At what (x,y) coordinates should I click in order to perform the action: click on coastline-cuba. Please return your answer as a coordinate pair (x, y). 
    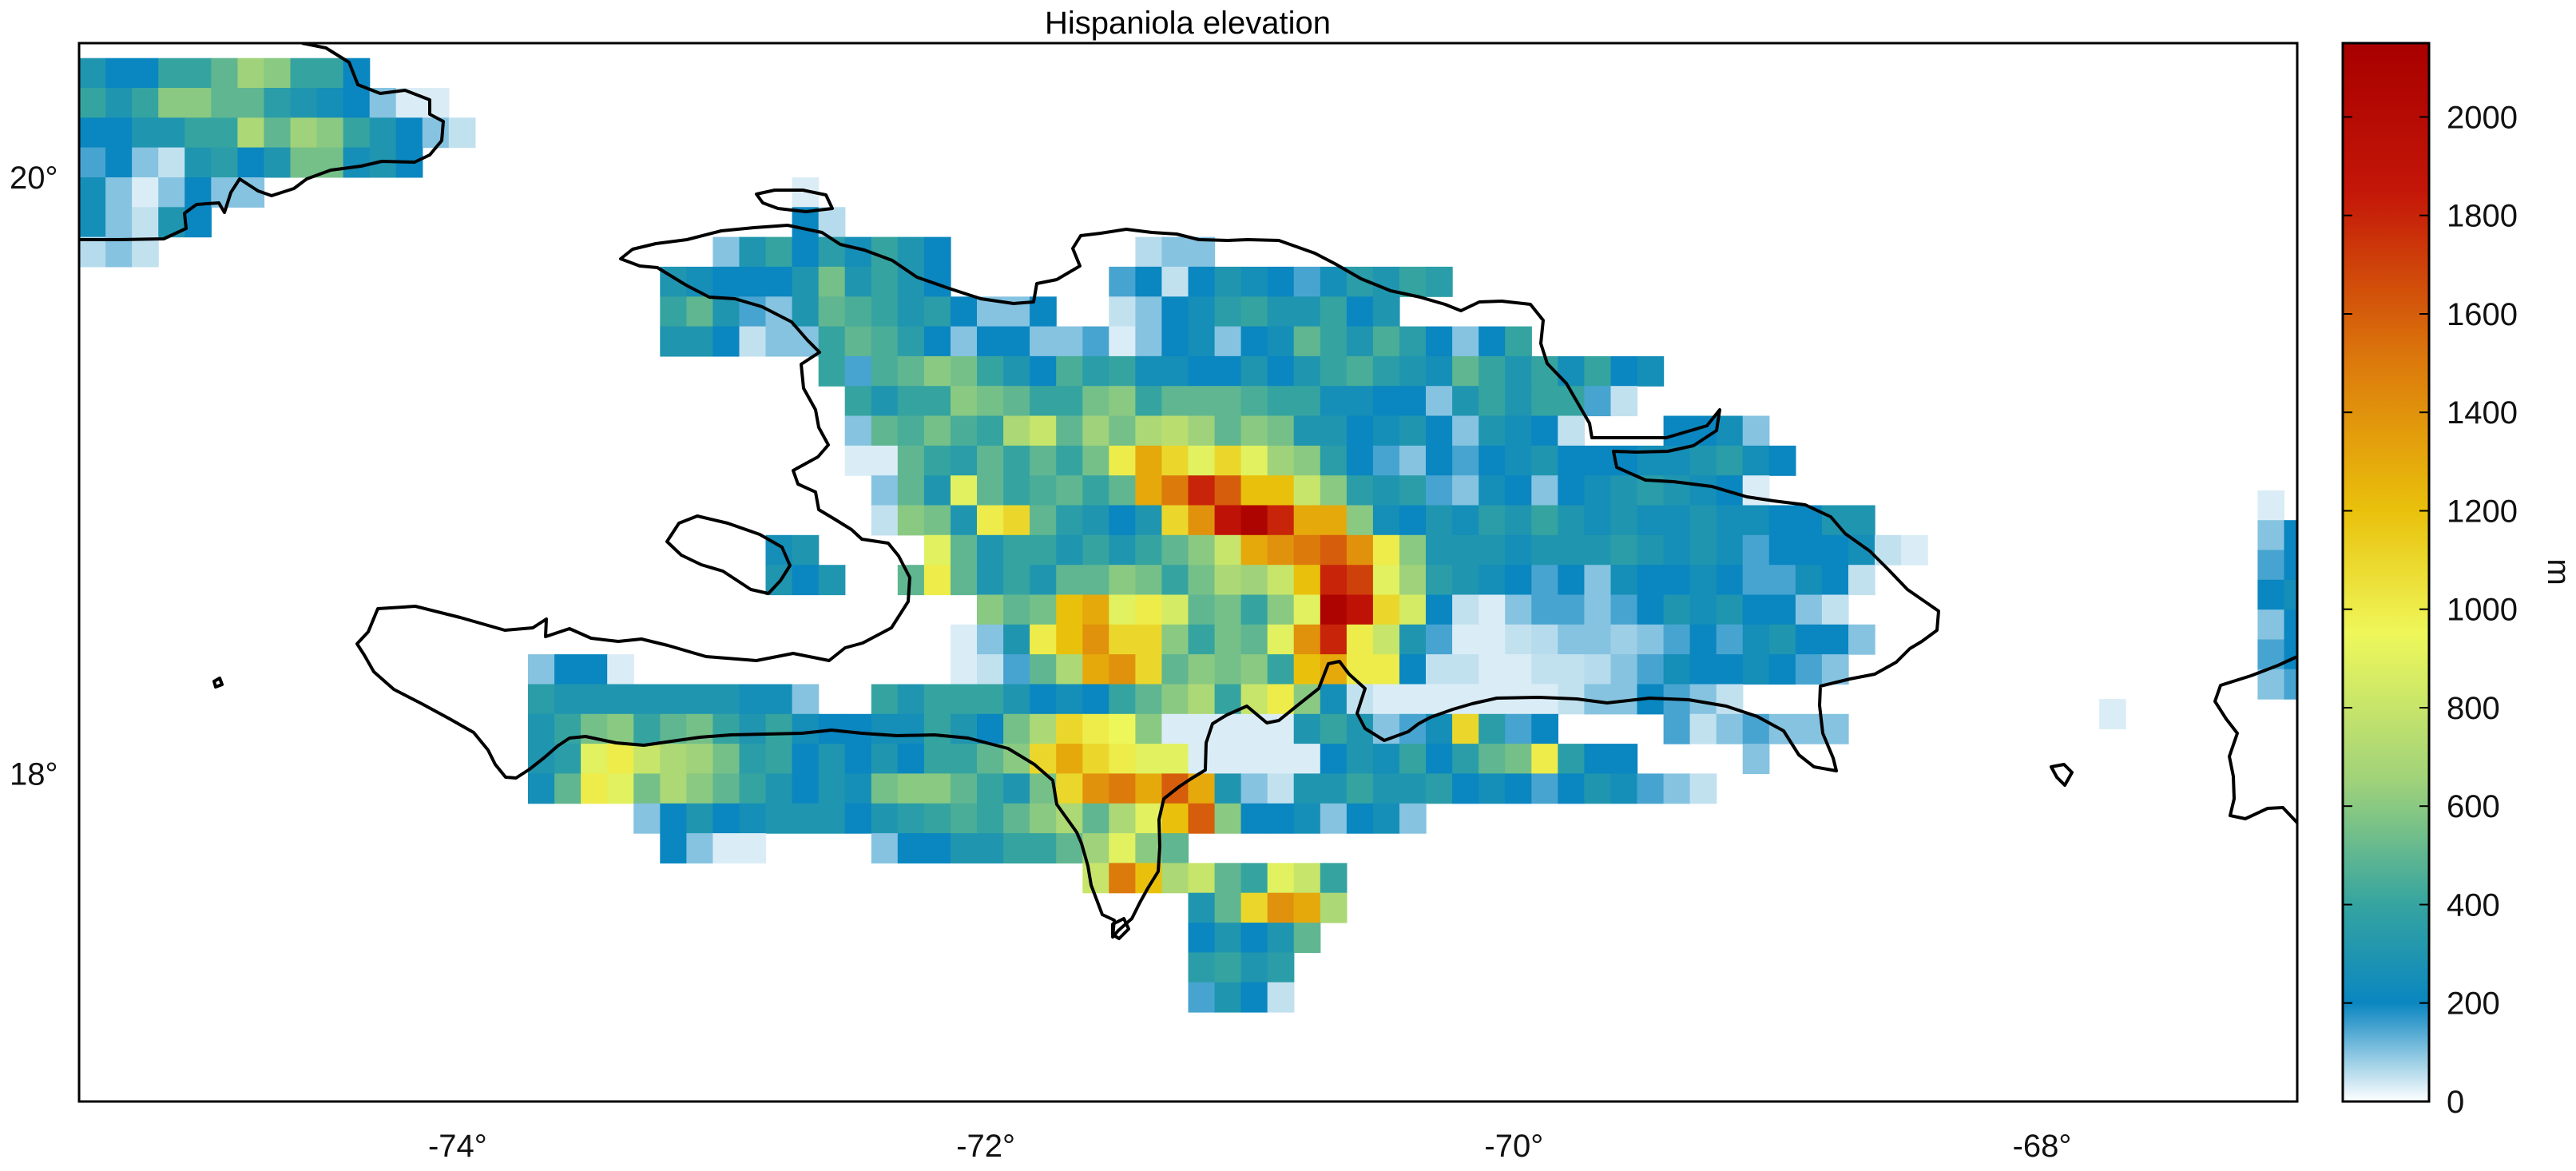
    Looking at the image, I should click on (262, 142).